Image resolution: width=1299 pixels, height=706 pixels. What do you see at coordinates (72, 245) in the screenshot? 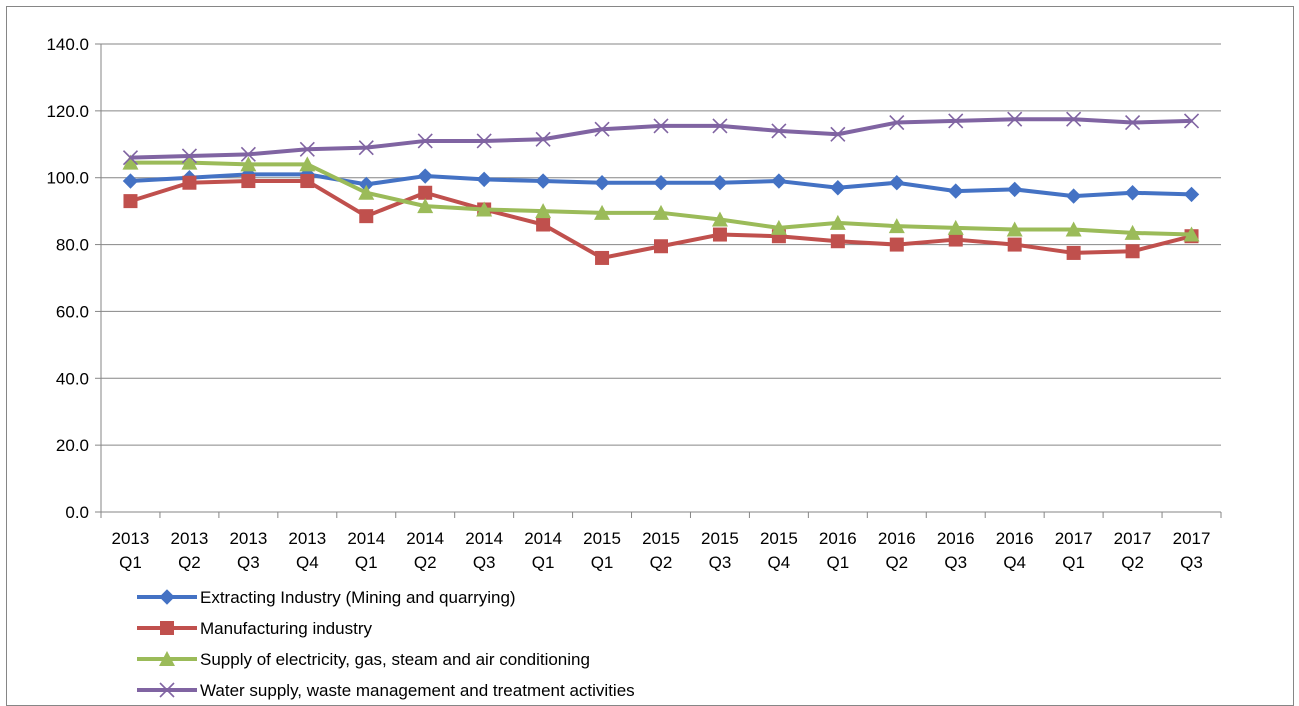
I see `y-tick-label: 80.0` at bounding box center [72, 245].